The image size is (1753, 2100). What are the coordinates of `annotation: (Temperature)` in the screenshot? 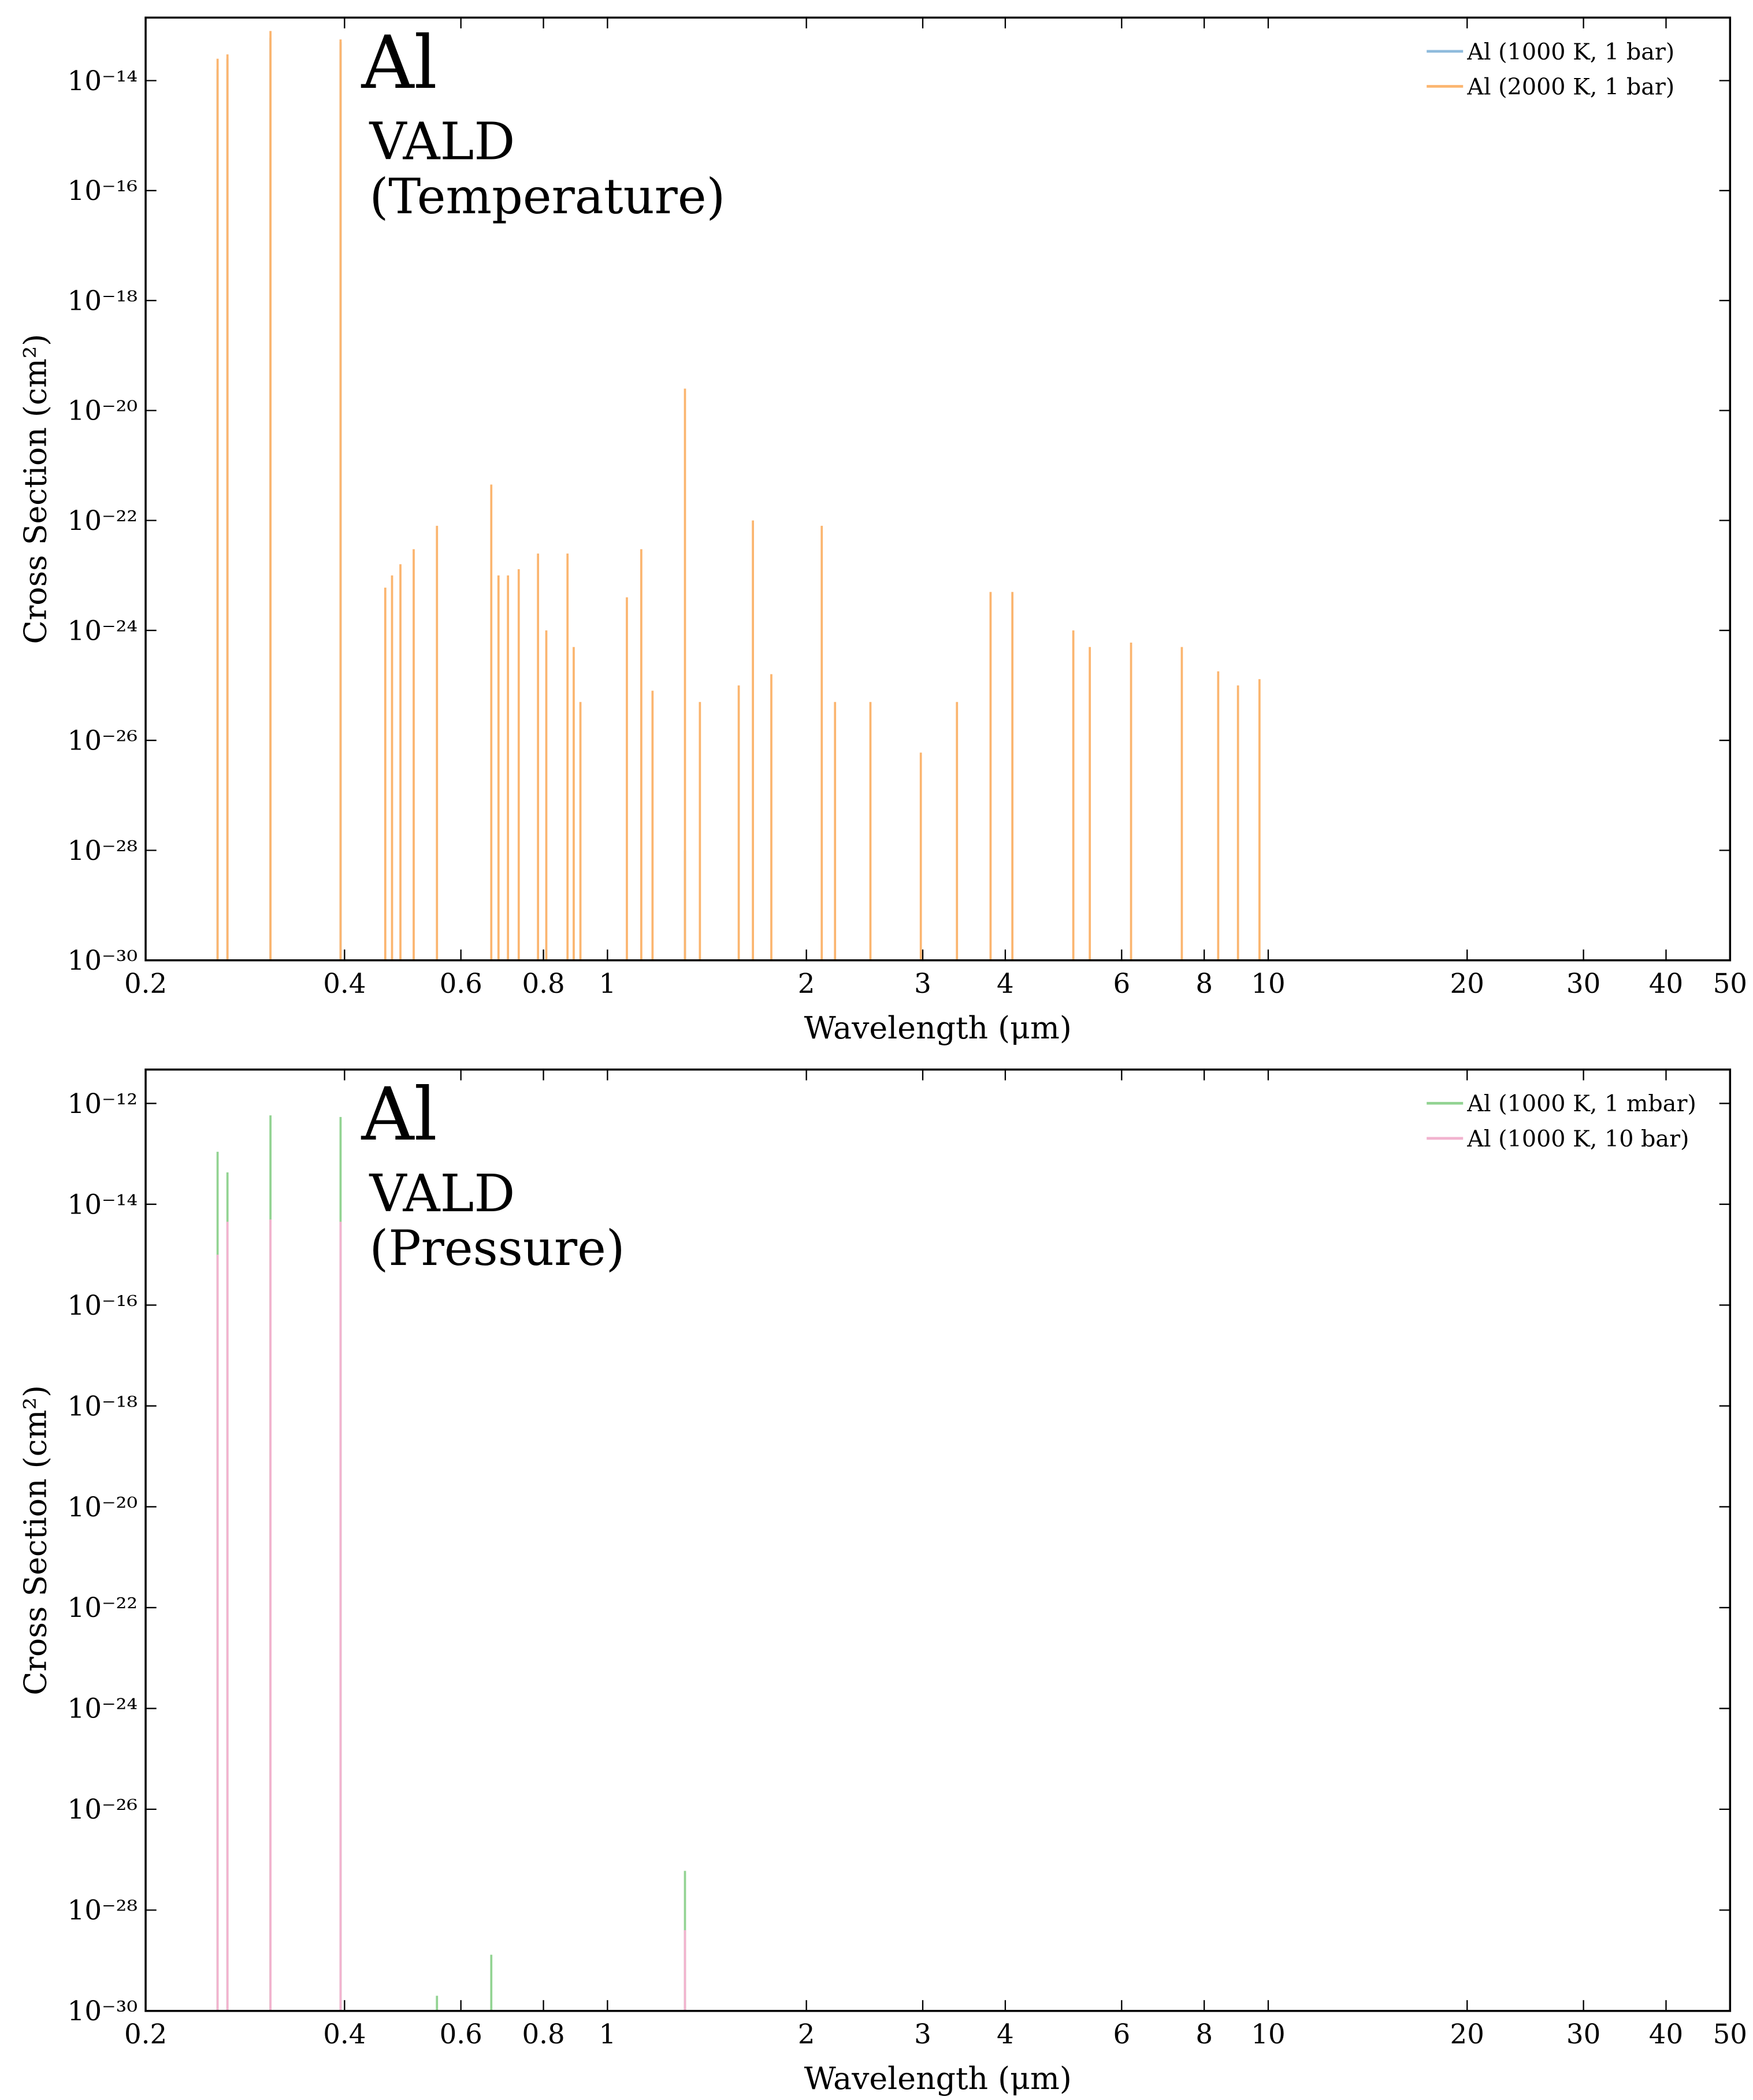 It's located at (547, 197).